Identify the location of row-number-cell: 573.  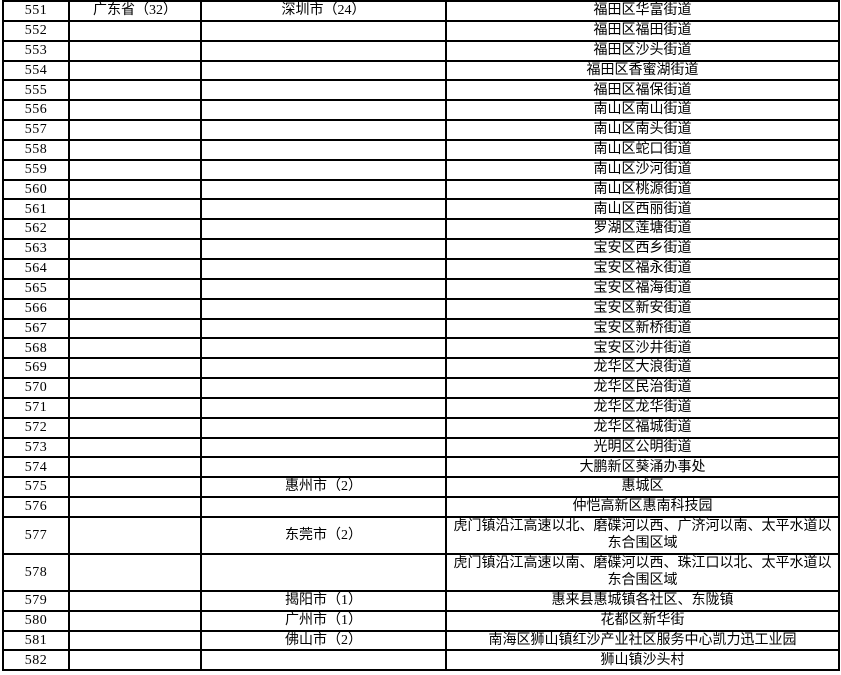
(36, 447).